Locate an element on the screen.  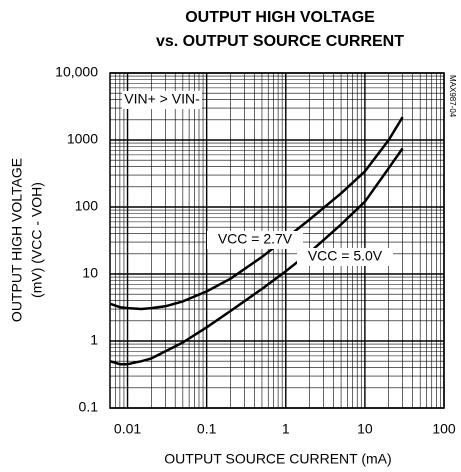
x-tick-label: 0.01 is located at coordinates (127, 429).